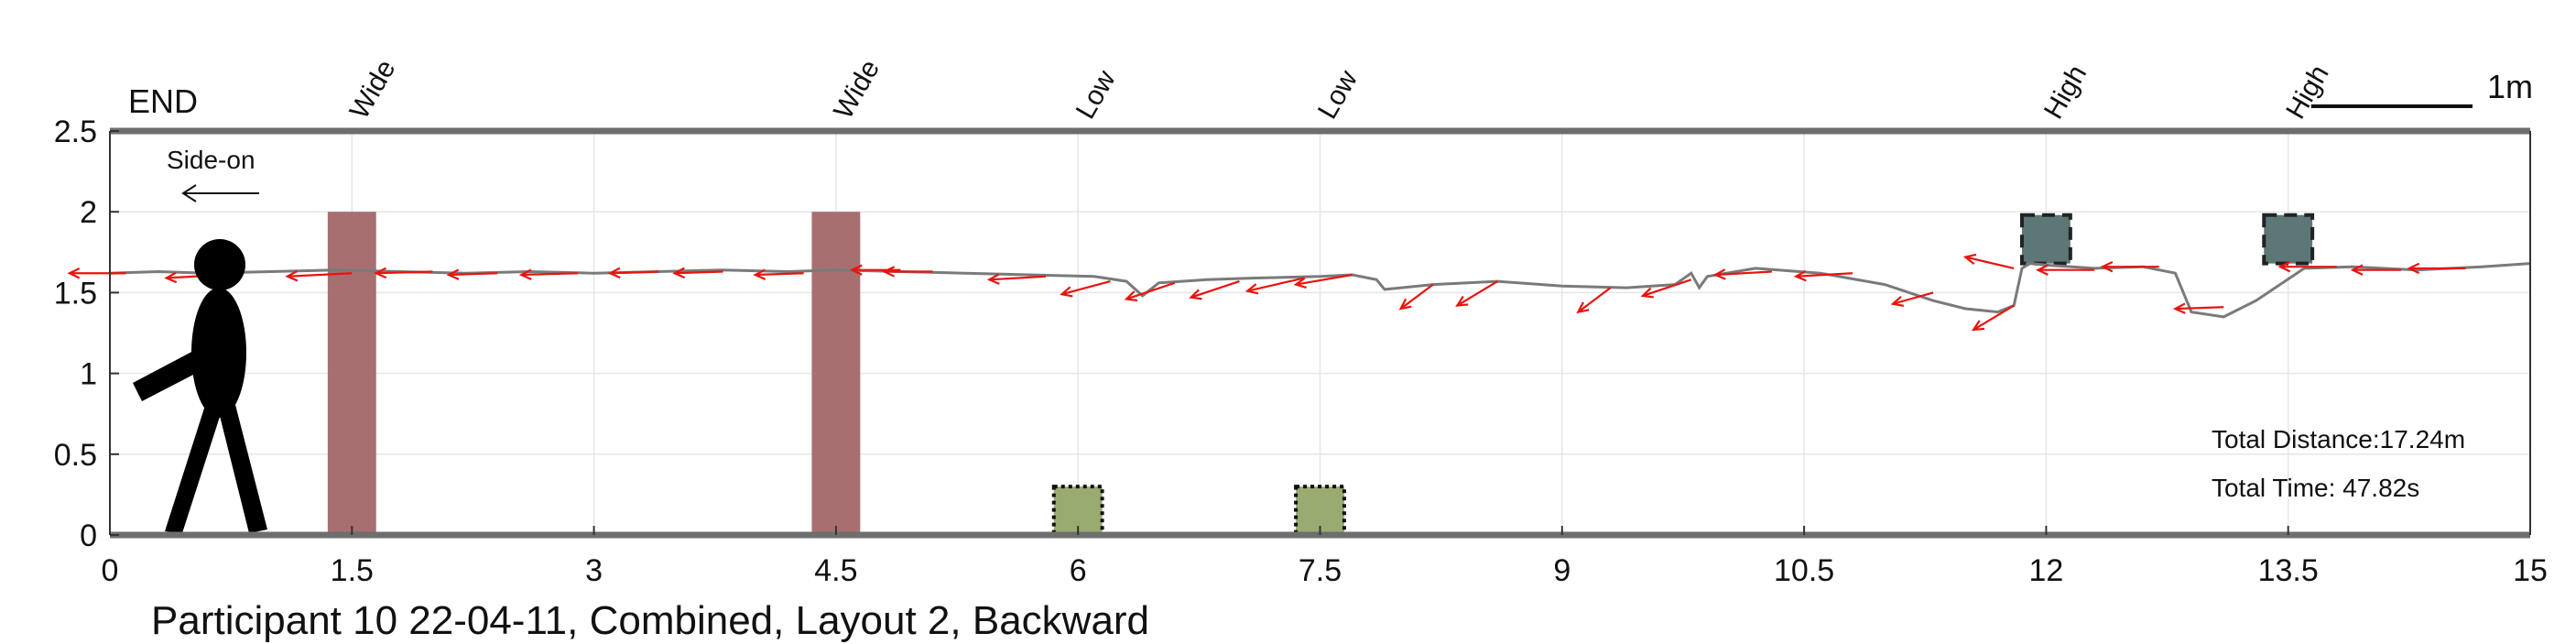 Image resolution: width=2576 pixels, height=644 pixels. I want to click on y-tick-label: 1, so click(88, 375).